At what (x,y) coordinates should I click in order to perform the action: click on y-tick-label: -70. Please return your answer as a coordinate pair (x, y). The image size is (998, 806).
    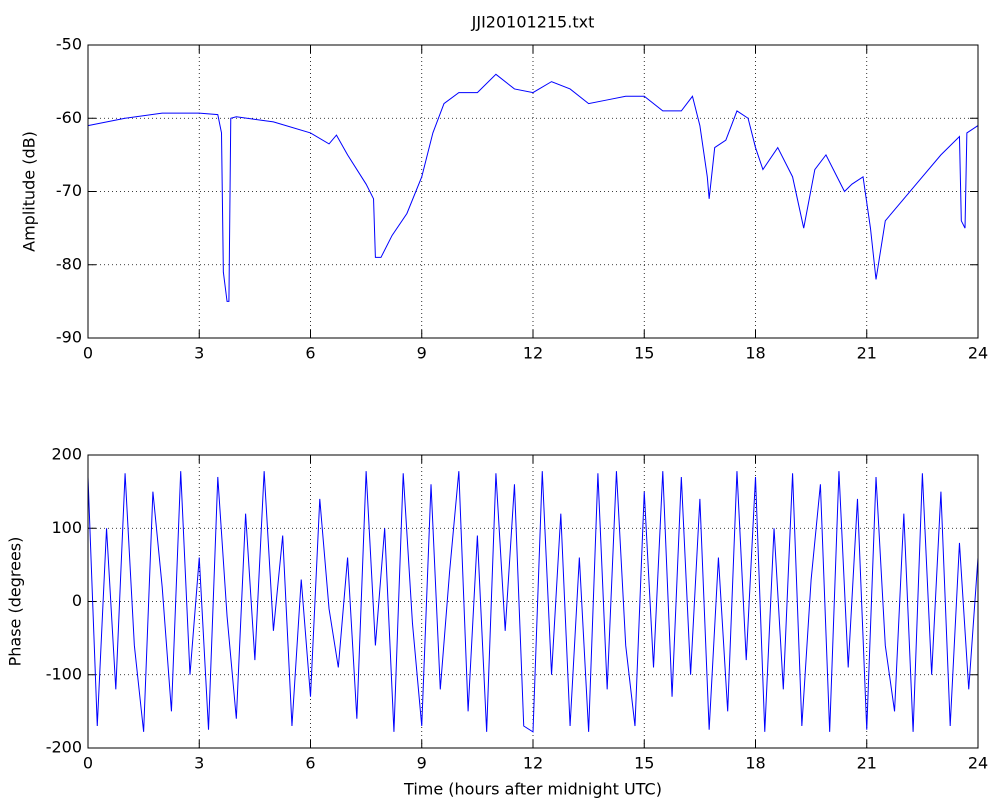
    Looking at the image, I should click on (69, 190).